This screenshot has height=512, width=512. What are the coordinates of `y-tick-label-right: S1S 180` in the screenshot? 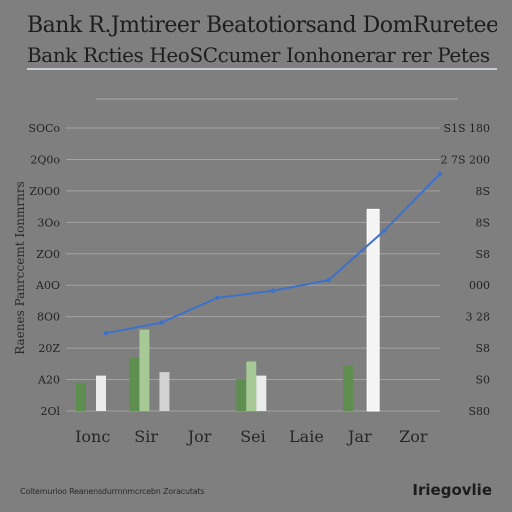 It's located at (466, 128).